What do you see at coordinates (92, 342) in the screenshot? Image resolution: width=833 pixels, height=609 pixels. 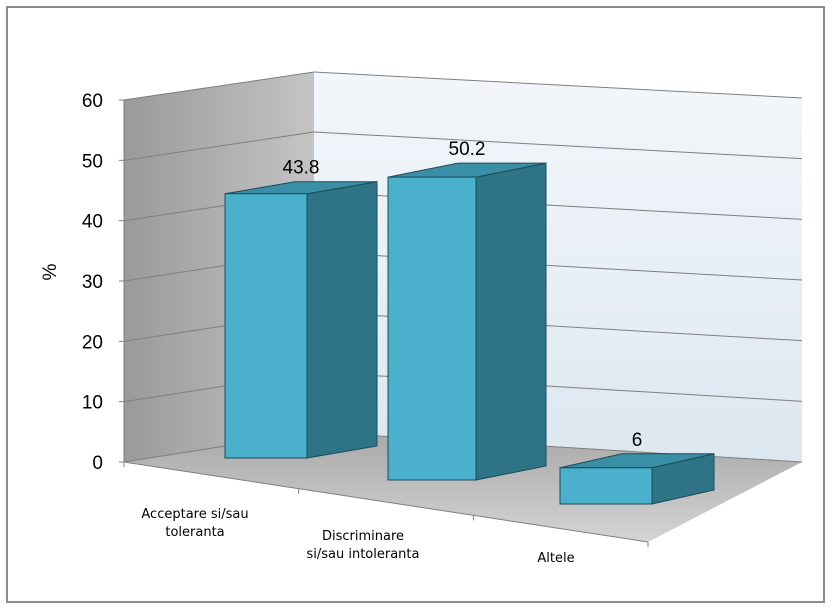 I see `y-tick-label: 20` at bounding box center [92, 342].